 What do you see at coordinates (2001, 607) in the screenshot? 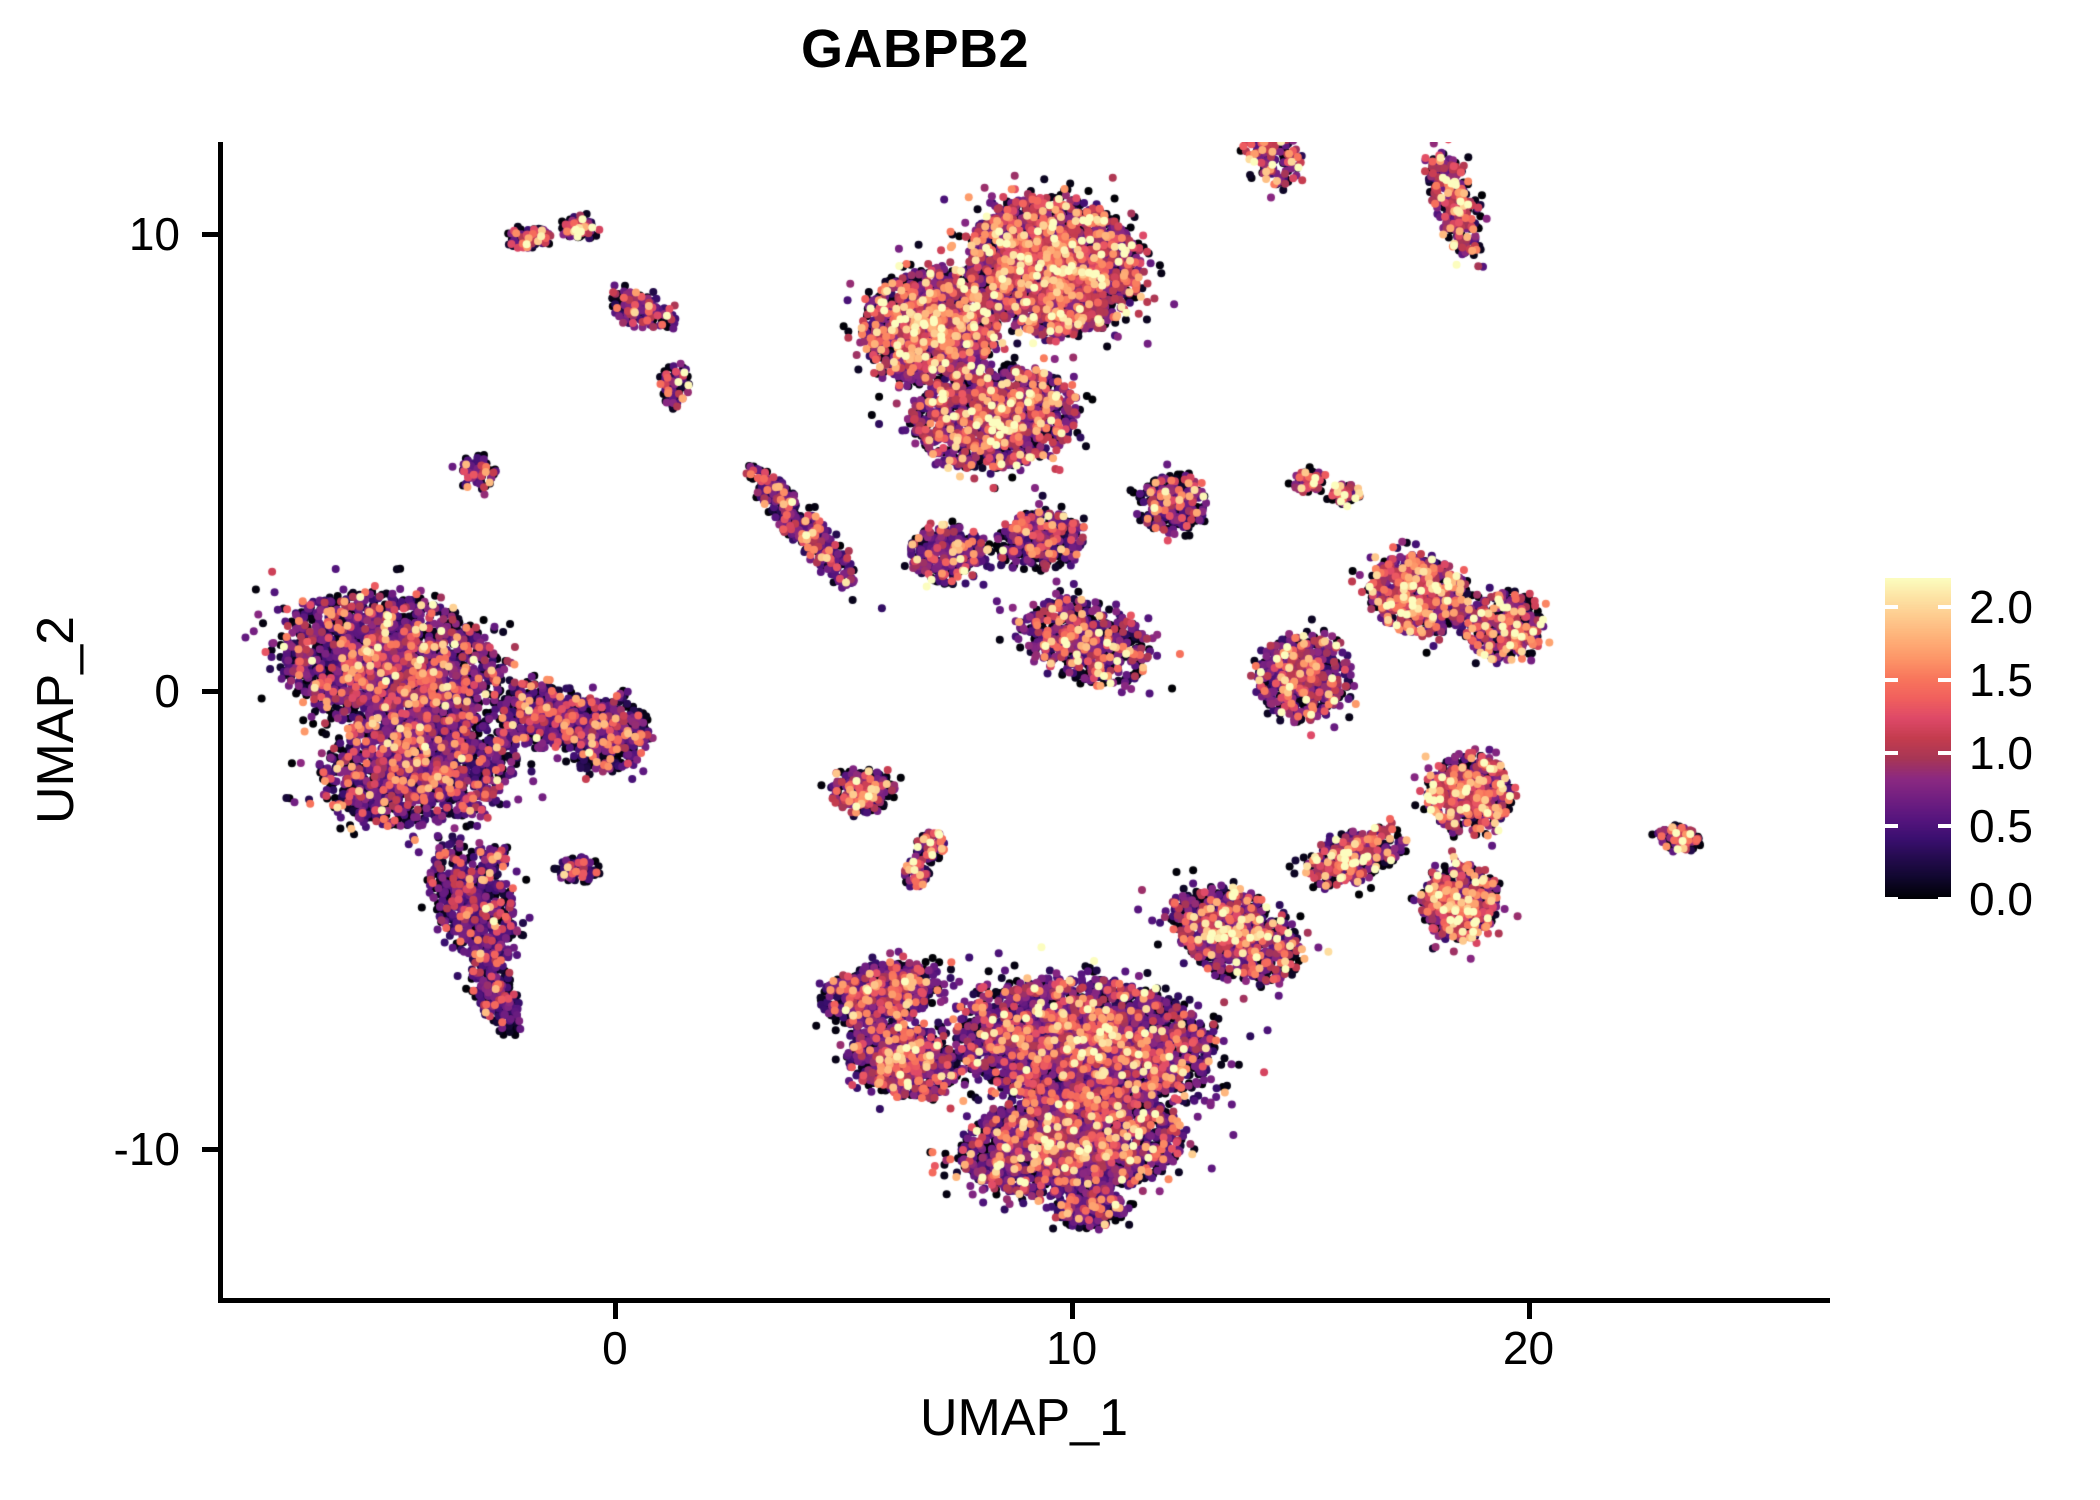
I see `colorbar-label-2.0: 2.0` at bounding box center [2001, 607].